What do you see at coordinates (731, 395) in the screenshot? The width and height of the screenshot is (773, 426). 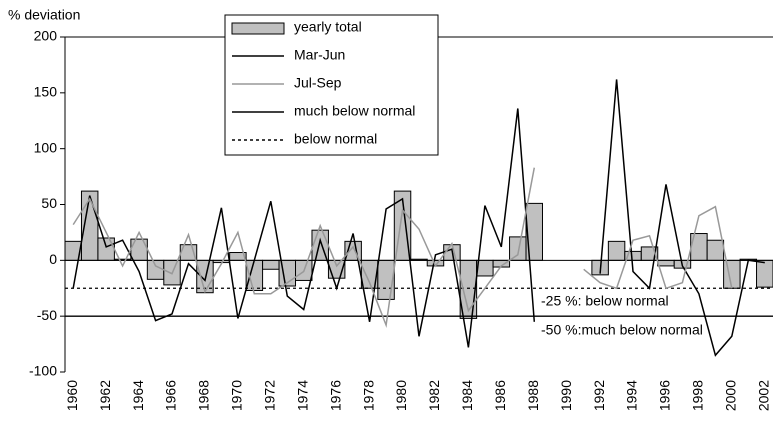 I see `x-tick-label: 2000` at bounding box center [731, 395].